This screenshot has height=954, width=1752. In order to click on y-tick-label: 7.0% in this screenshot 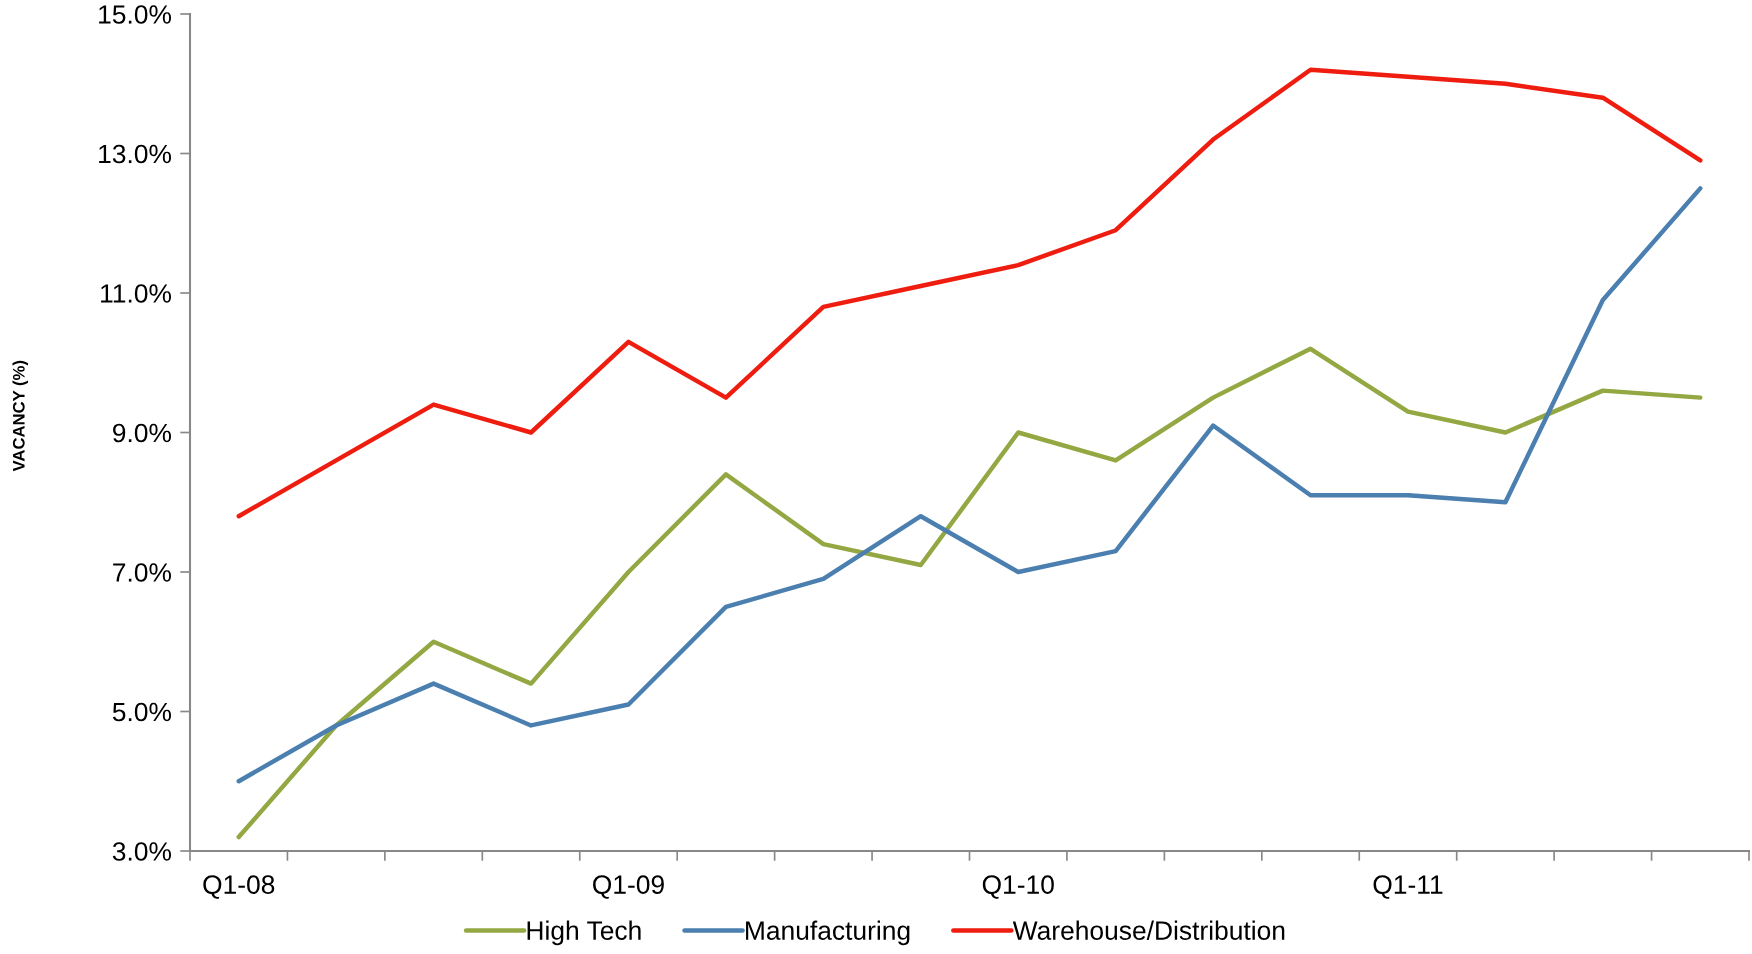, I will do `click(142, 572)`.